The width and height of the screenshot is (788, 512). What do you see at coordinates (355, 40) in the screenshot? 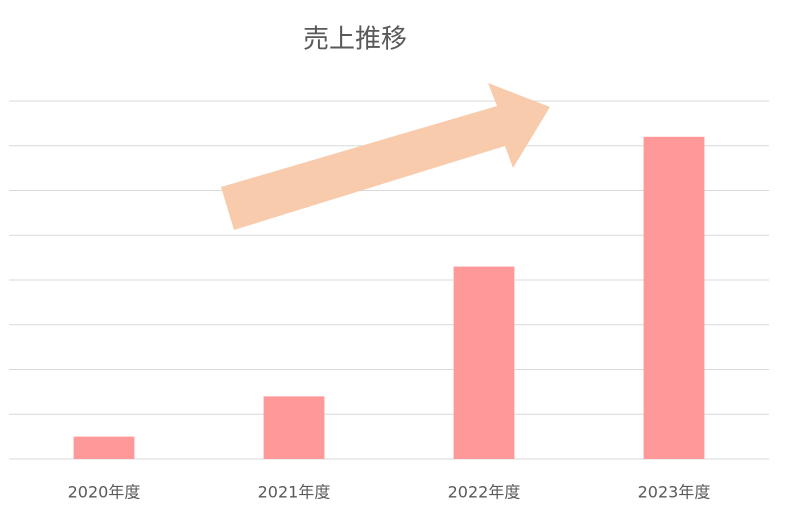
I see `chart-title: 売上推移` at bounding box center [355, 40].